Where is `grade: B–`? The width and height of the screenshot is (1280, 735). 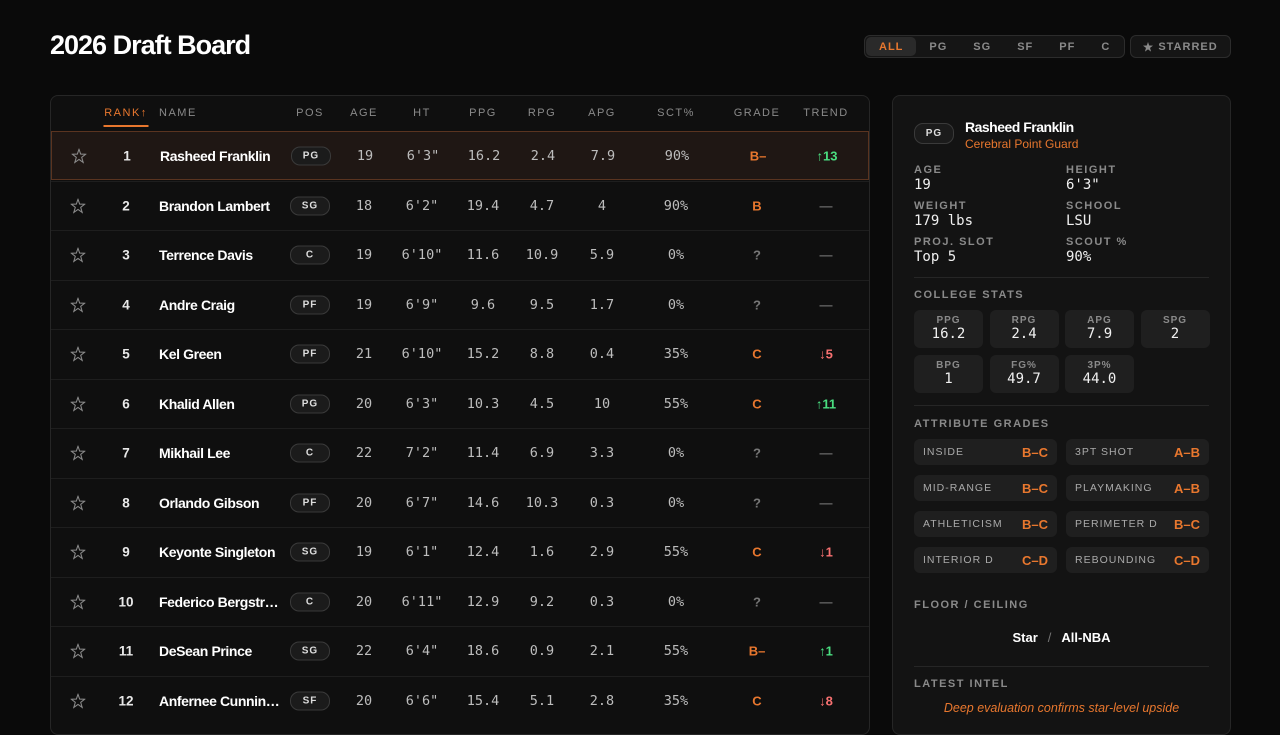 grade: B– is located at coordinates (757, 651).